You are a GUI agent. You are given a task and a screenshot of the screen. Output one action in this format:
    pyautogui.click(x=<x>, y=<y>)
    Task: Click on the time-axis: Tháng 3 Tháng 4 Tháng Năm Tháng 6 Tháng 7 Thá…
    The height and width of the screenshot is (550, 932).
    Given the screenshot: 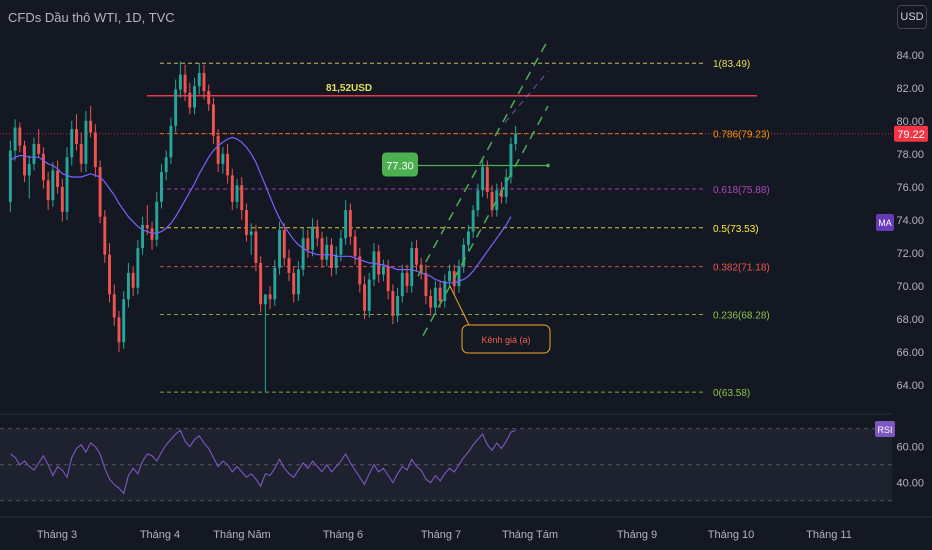 What is the action you would take?
    pyautogui.click(x=444, y=535)
    